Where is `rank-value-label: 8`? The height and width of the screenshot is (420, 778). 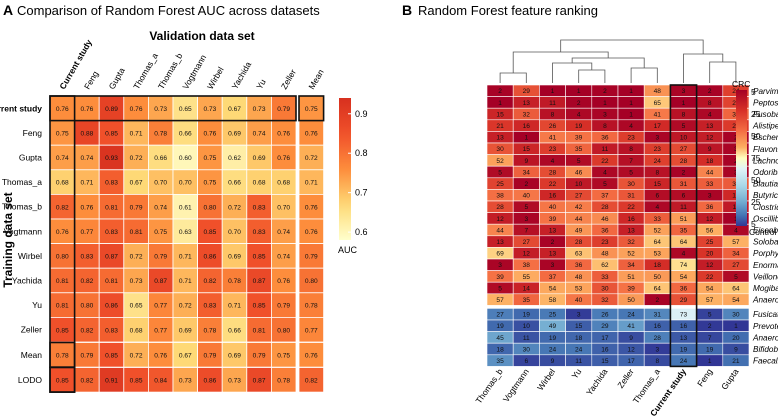
rank-value-label: 8 is located at coordinates (631, 149).